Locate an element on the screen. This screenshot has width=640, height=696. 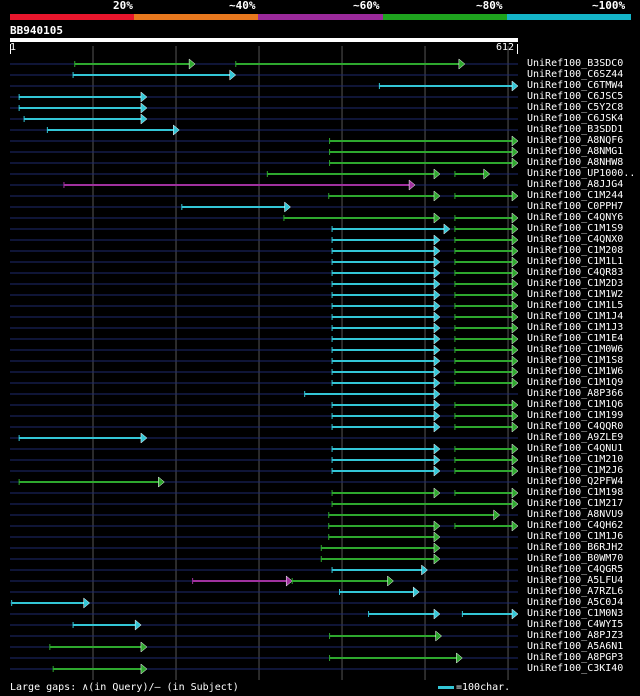
hit-label: UniRef100_C4QNX0 is located at coordinates (575, 239).